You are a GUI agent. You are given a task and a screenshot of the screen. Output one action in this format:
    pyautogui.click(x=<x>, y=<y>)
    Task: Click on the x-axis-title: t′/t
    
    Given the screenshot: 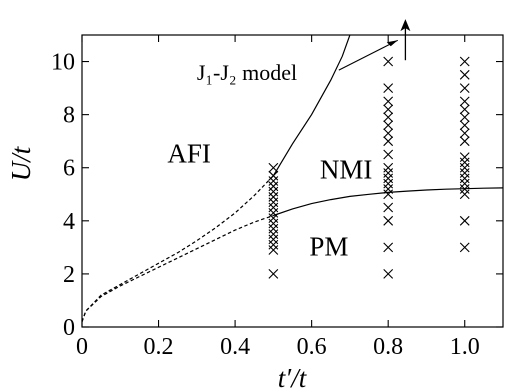 What is the action you would take?
    pyautogui.click(x=293, y=377)
    